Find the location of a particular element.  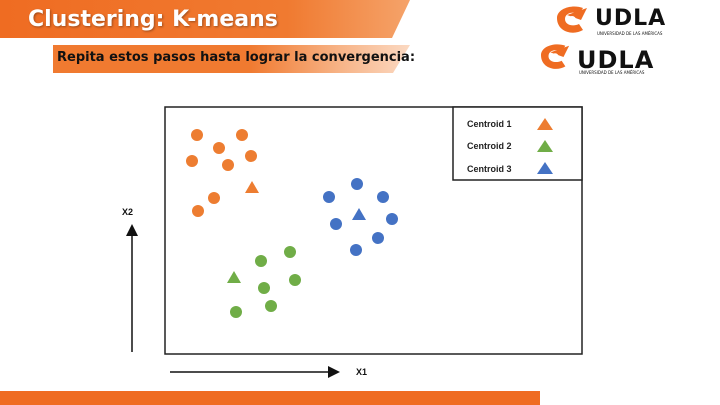

udla-logo: UDLA UNIVERSIDAD DE LAS AMÉRICAS is located at coordinates (609, 22).